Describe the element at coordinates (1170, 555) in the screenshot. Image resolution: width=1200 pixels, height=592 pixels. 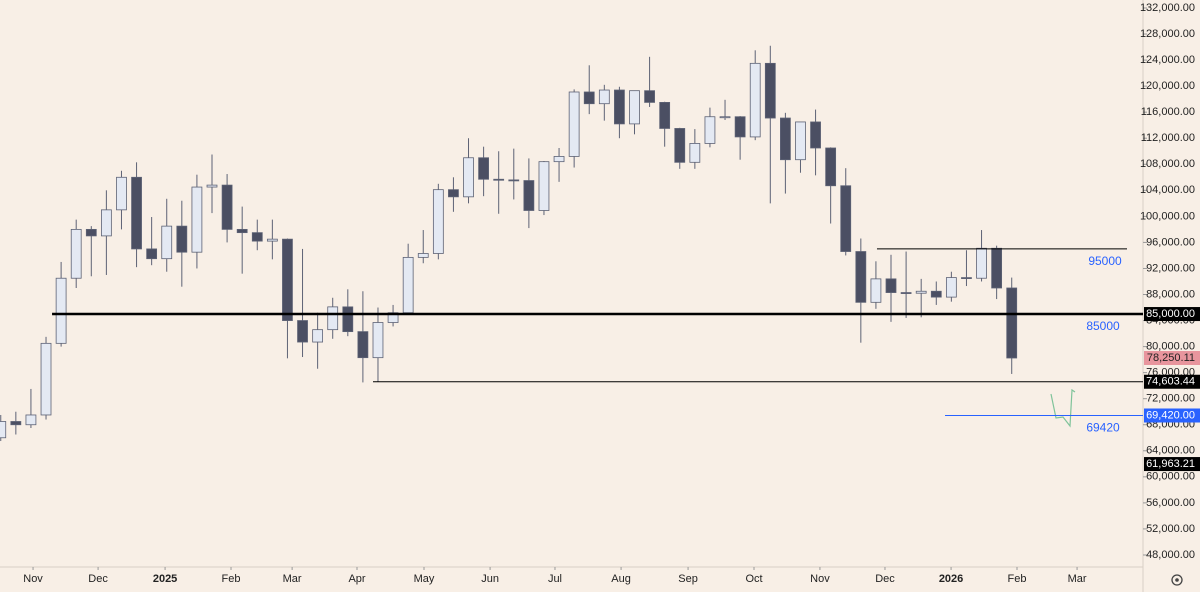
I see `y-tick-label: 48,000.00` at that location.